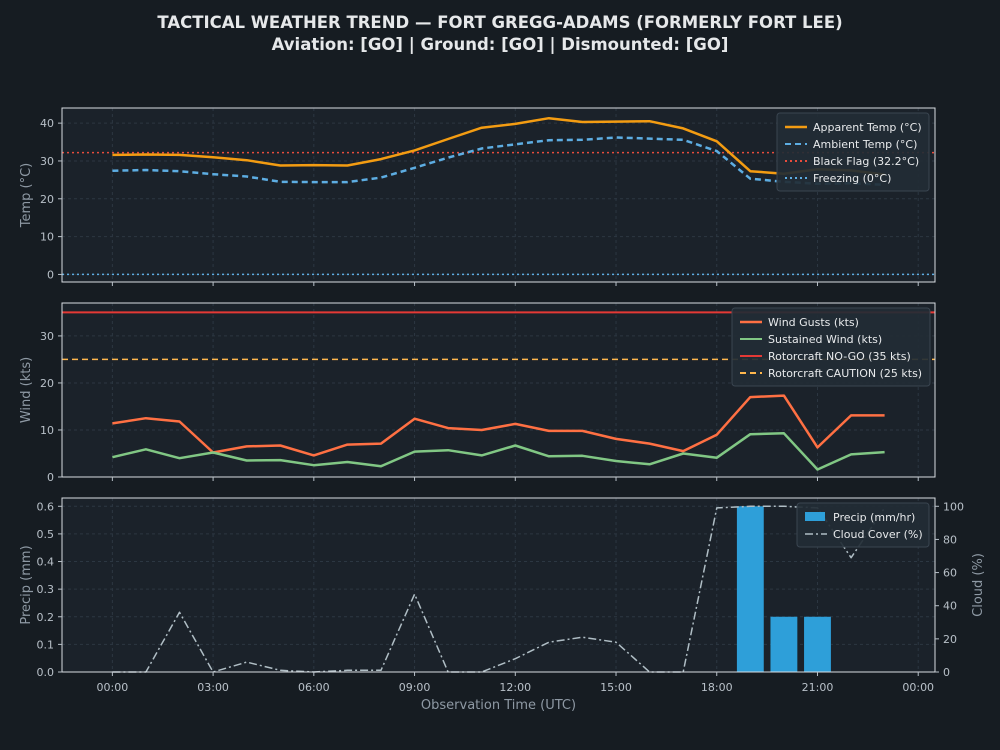 The height and width of the screenshot is (750, 1000). What do you see at coordinates (46, 534) in the screenshot?
I see `y-tick-label: 0.5` at bounding box center [46, 534].